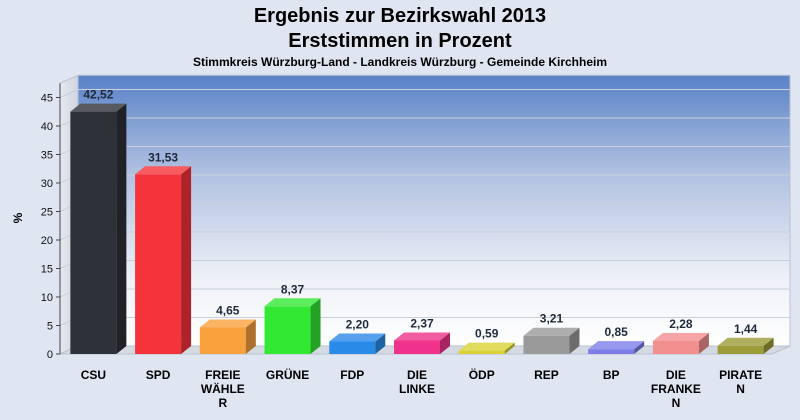 This screenshot has height=420, width=800. Describe the element at coordinates (47, 99) in the screenshot. I see `y-tick-label: 45` at that location.